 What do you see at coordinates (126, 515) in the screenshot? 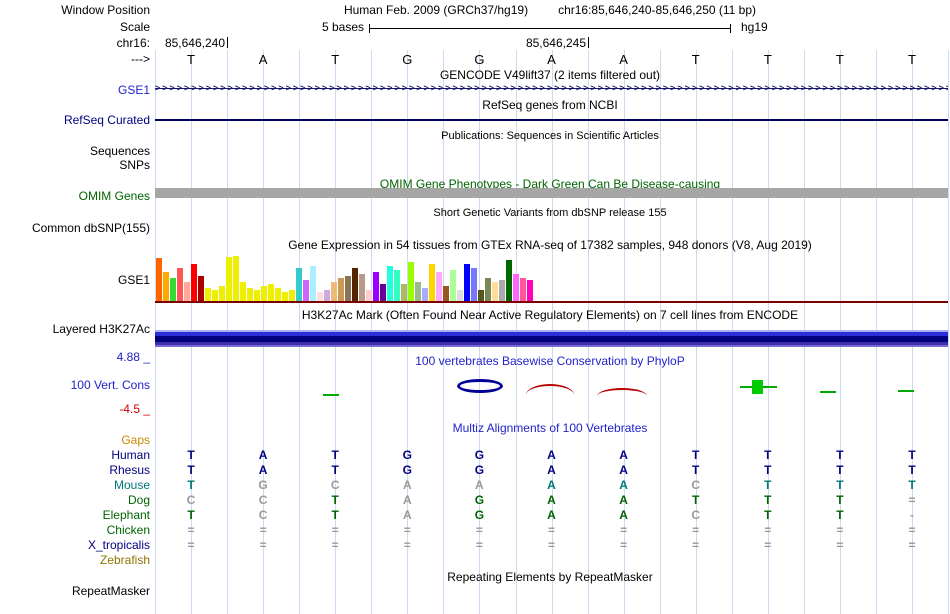
I see `species-label-elephant: Elephant` at bounding box center [126, 515].